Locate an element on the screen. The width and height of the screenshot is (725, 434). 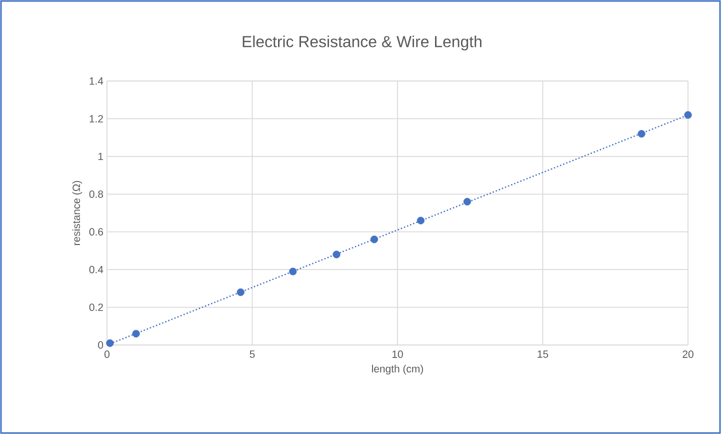
y-tick-label: 1.4 is located at coordinates (97, 81).